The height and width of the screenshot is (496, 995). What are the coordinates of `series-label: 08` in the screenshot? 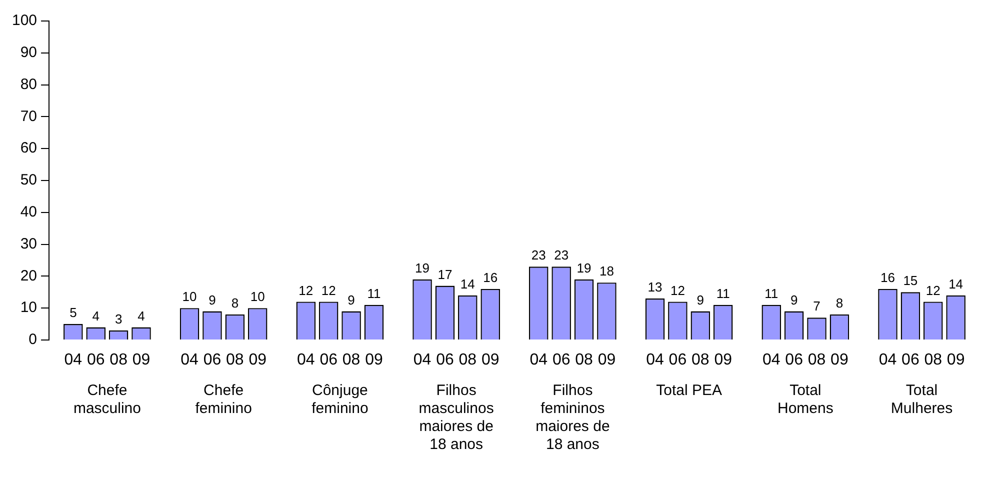 It's located at (584, 359).